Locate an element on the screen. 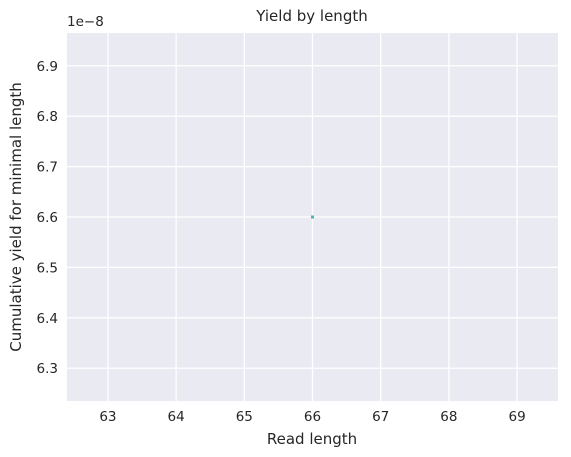 This screenshot has height=457, width=571. x-tick-label: 68 is located at coordinates (448, 417).